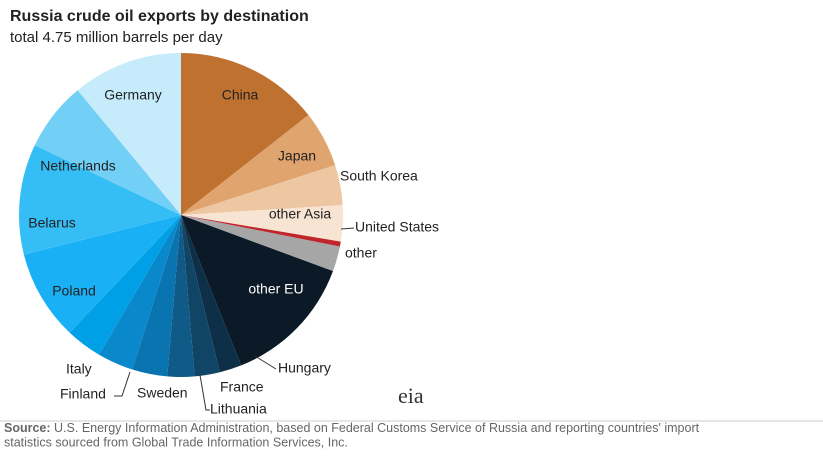 Image resolution: width=823 pixels, height=456 pixels. What do you see at coordinates (238, 409) in the screenshot?
I see `slice-label: Lithuania` at bounding box center [238, 409].